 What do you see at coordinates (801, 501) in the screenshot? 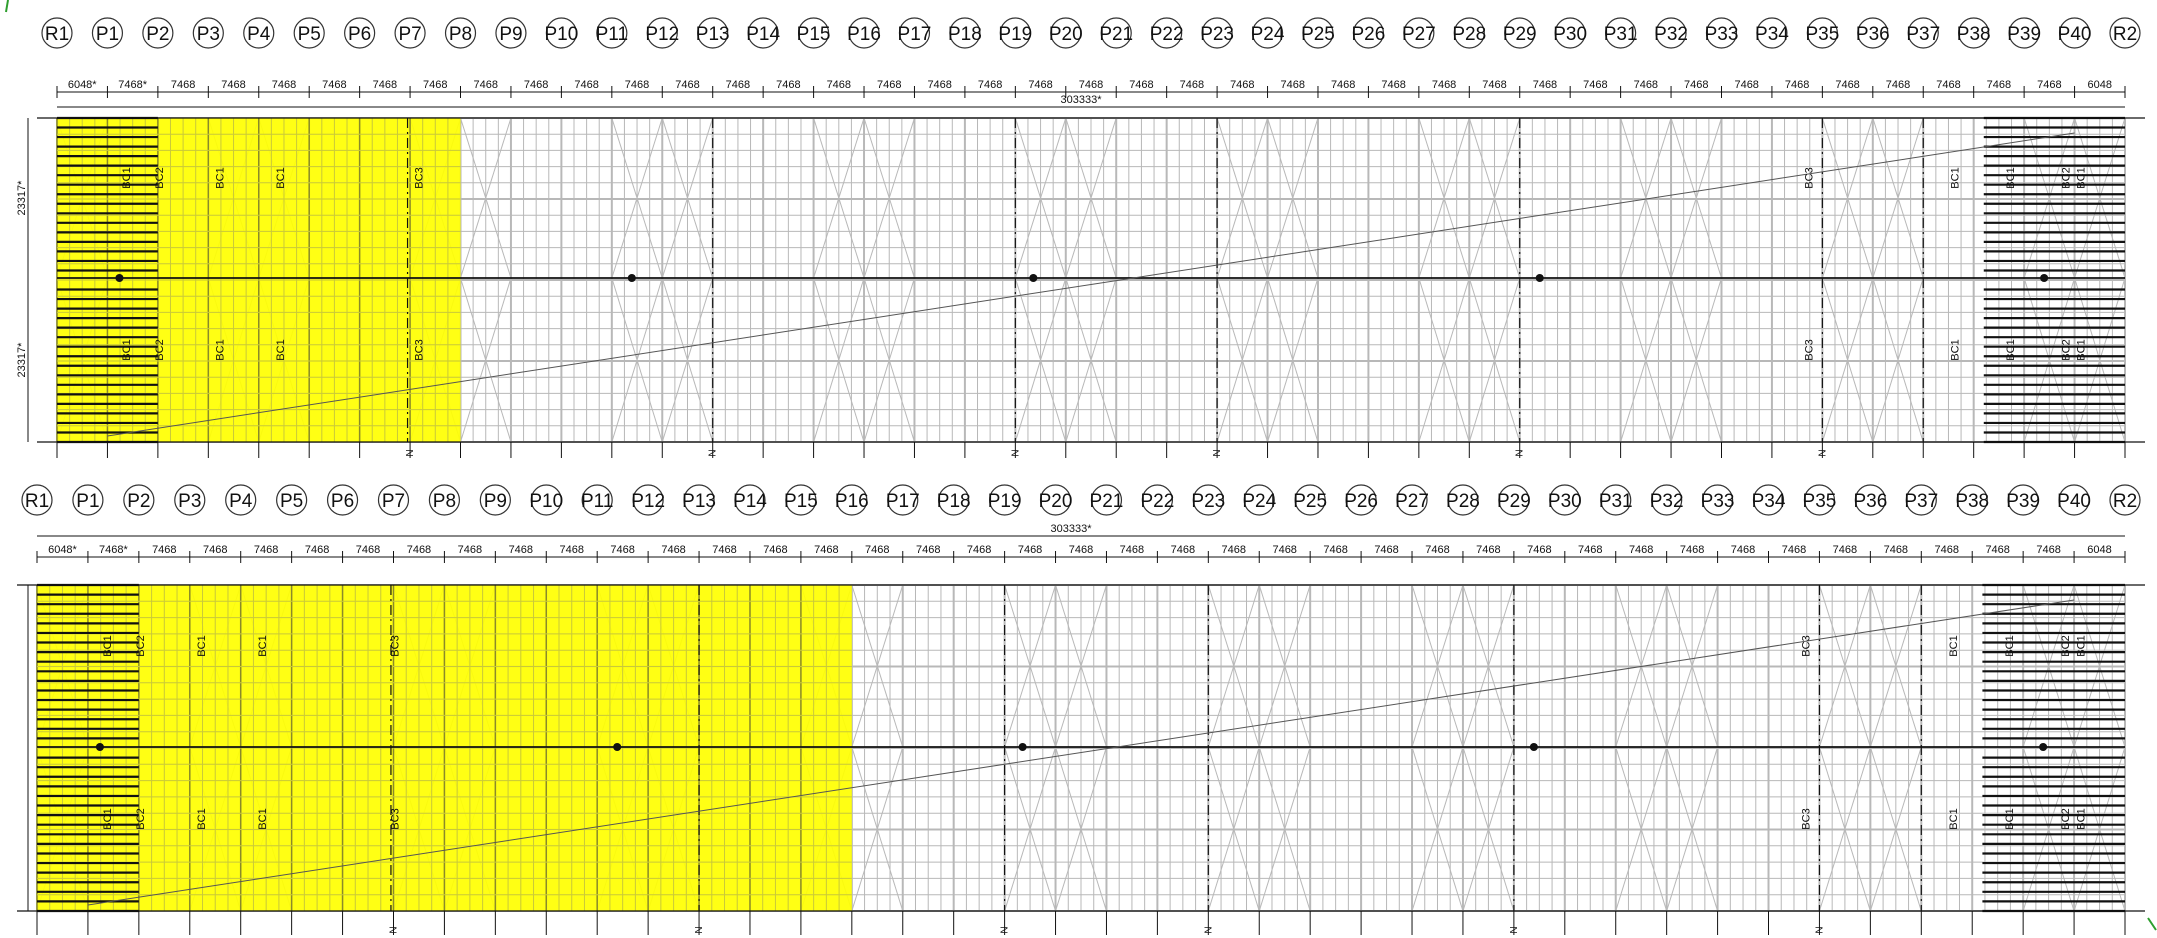
I see `grid-label: P15` at bounding box center [801, 501].